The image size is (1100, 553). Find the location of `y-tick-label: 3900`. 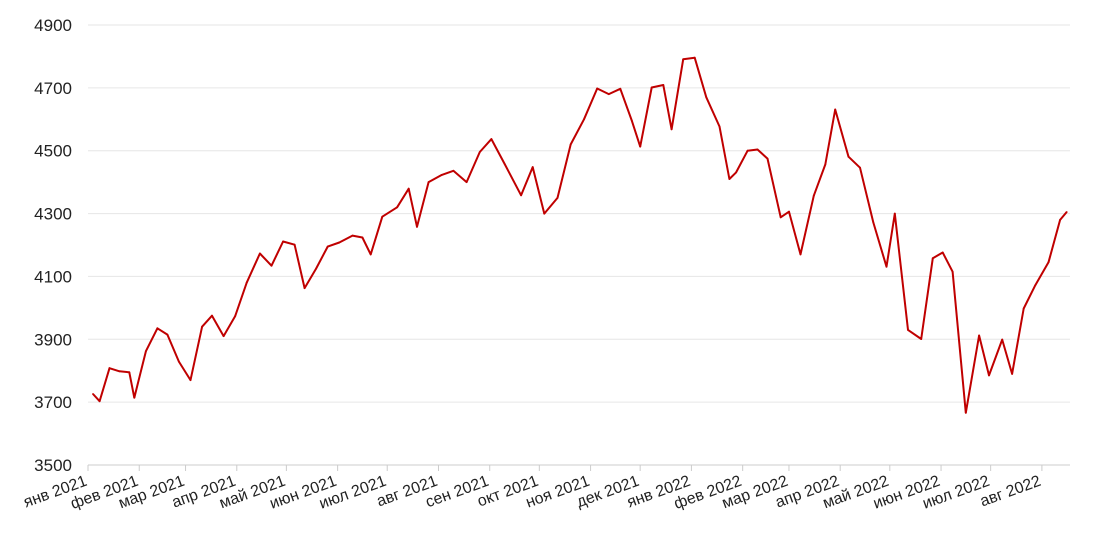

y-tick-label: 3900 is located at coordinates (53, 339).